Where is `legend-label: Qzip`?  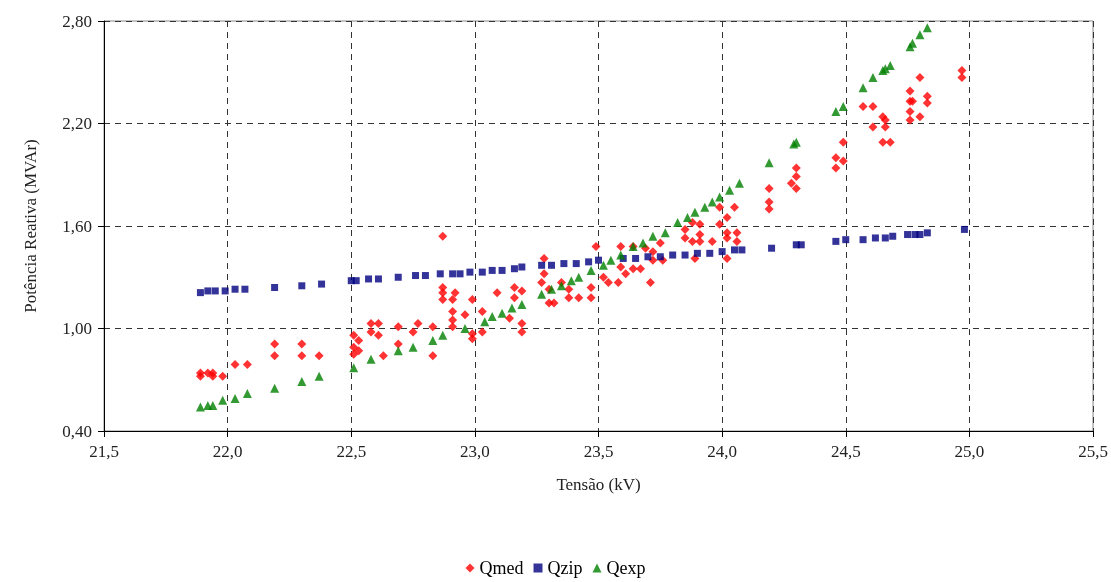 legend-label: Qzip is located at coordinates (565, 568).